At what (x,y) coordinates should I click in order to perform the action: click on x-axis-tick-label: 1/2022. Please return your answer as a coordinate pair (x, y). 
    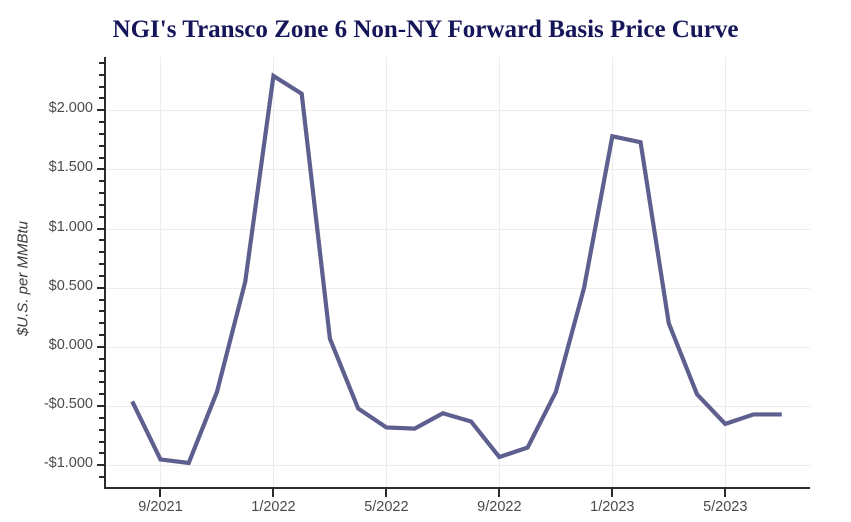
    Looking at the image, I should click on (273, 507).